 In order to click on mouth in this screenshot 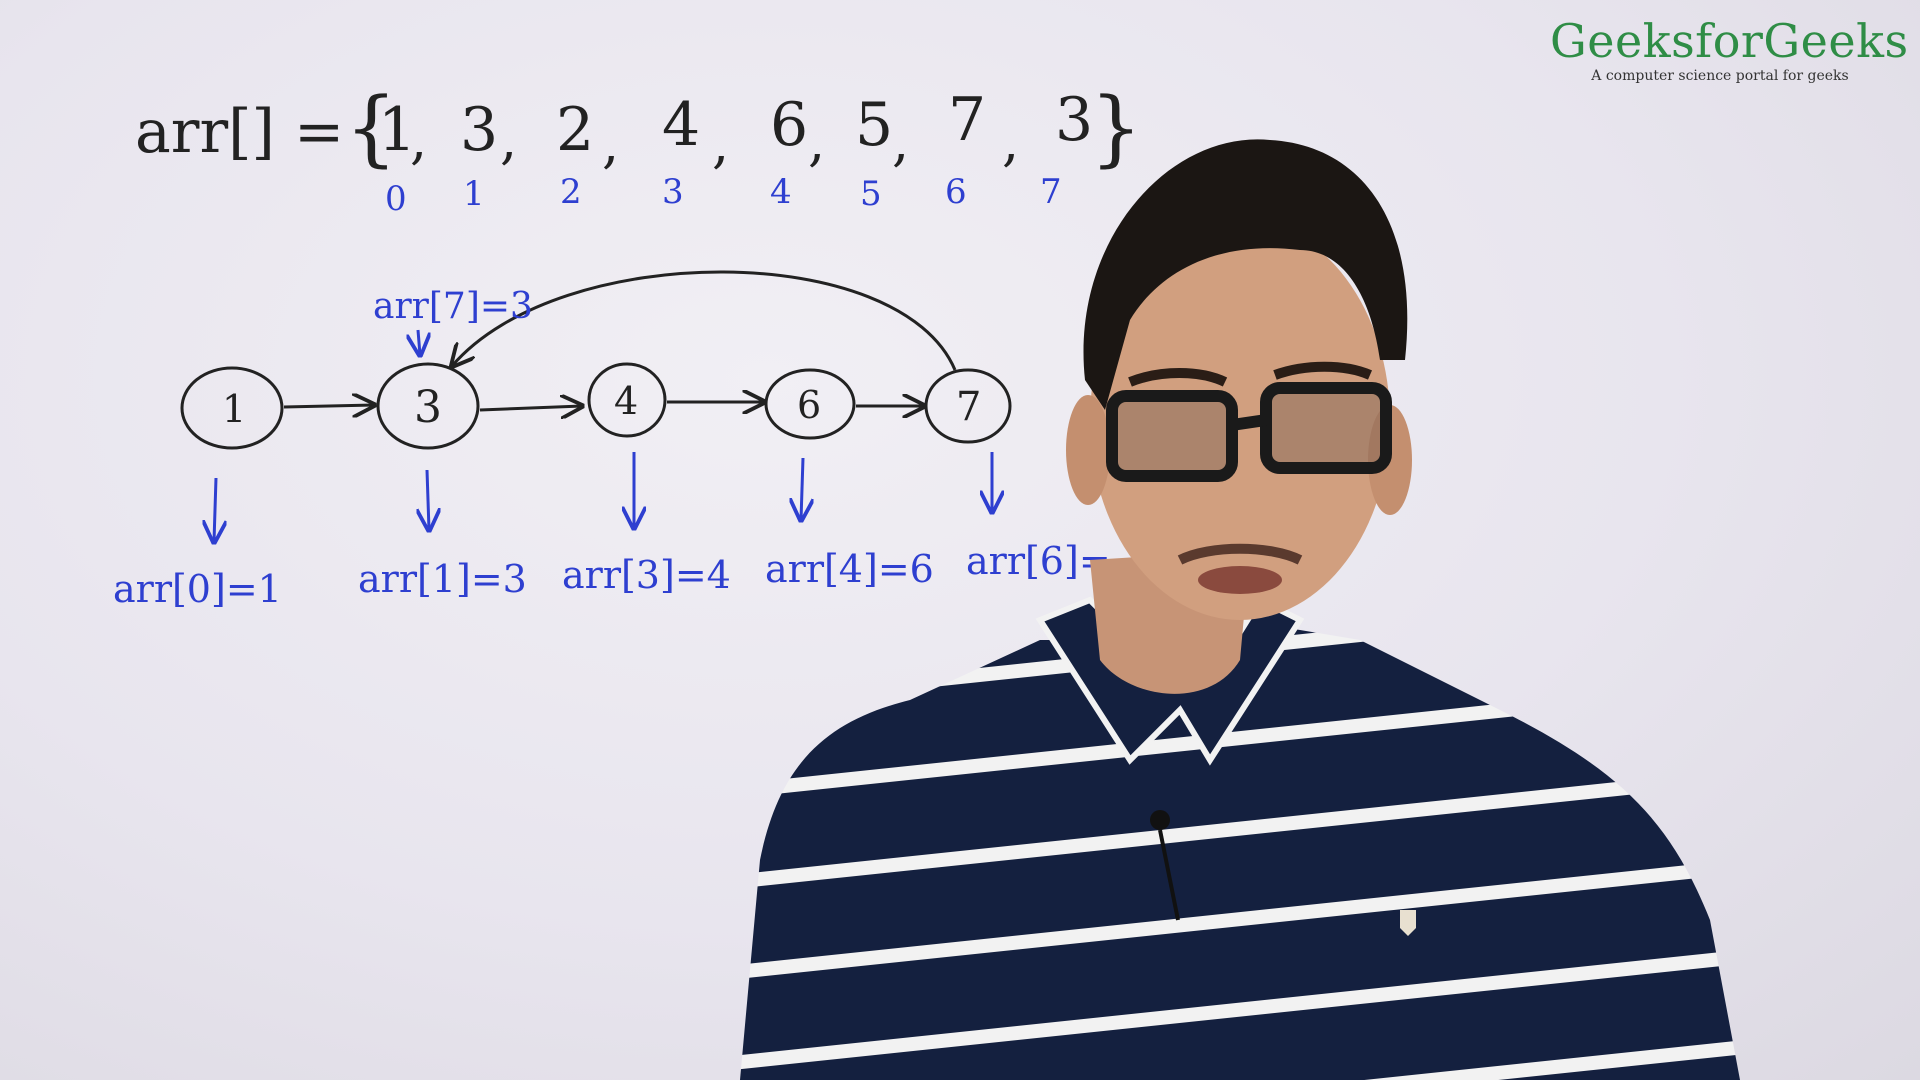, I will do `click(1240, 580)`.